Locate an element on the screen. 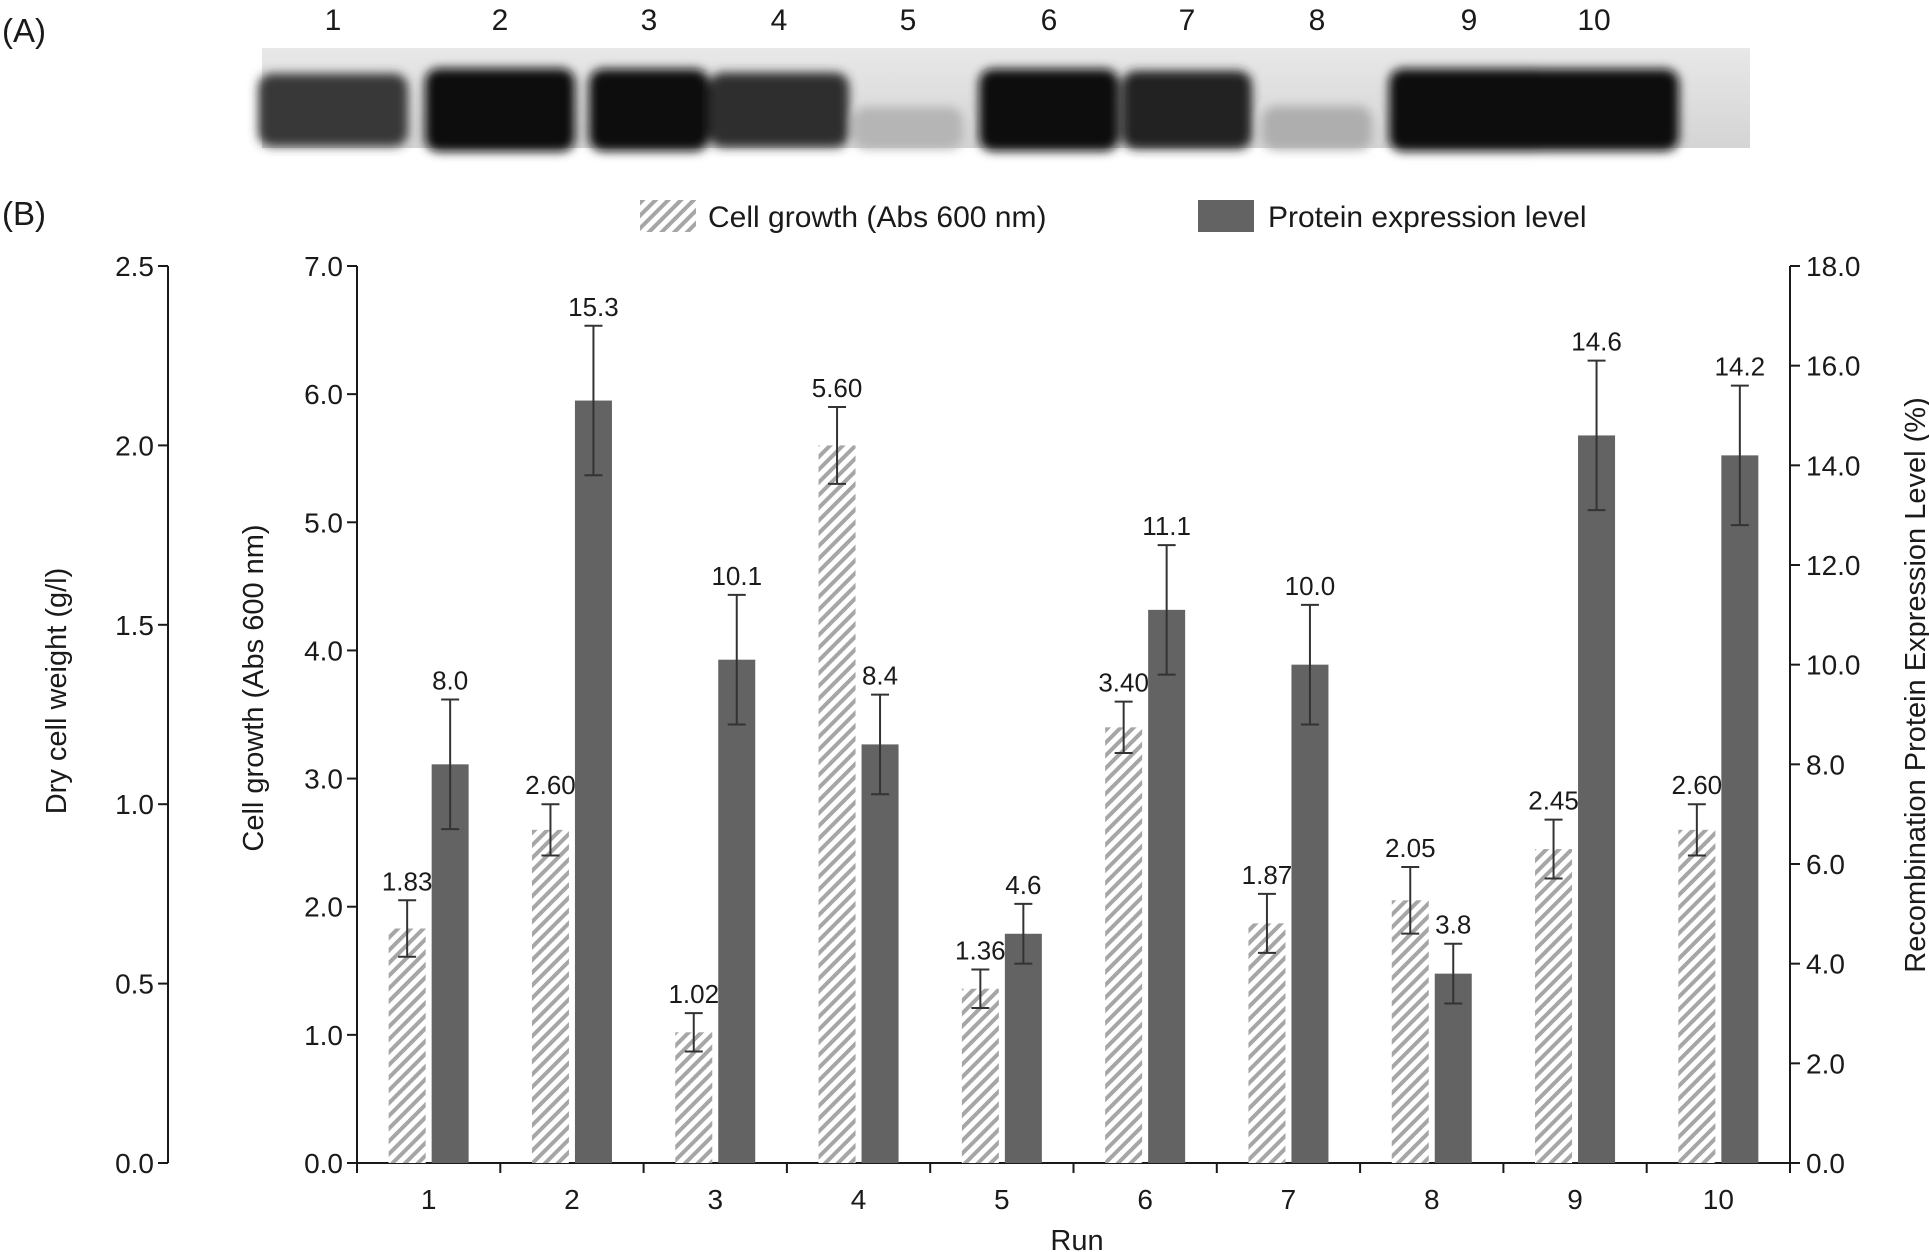 The height and width of the screenshot is (1252, 1929). data-label-protein: 11.1 is located at coordinates (1166, 526).